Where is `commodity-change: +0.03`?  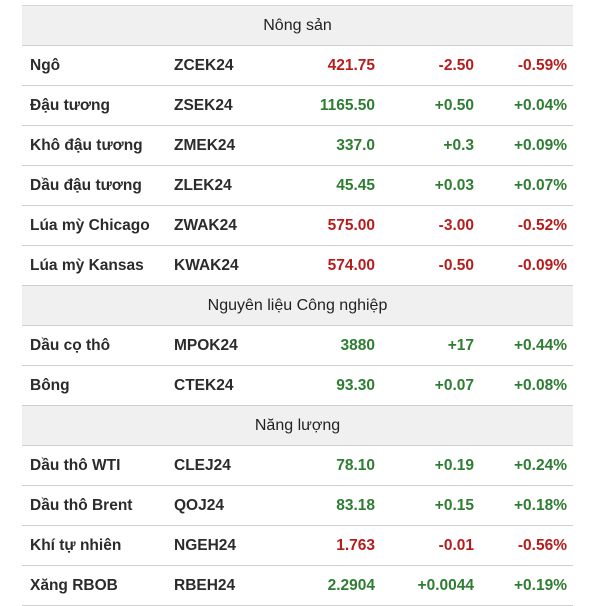
commodity-change: +0.03 is located at coordinates (454, 185).